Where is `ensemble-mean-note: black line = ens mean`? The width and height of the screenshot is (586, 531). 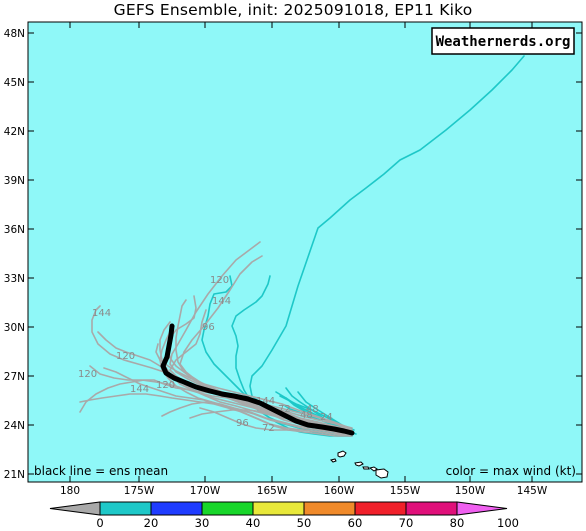 ensemble-mean-note: black line = ens mean is located at coordinates (101, 471).